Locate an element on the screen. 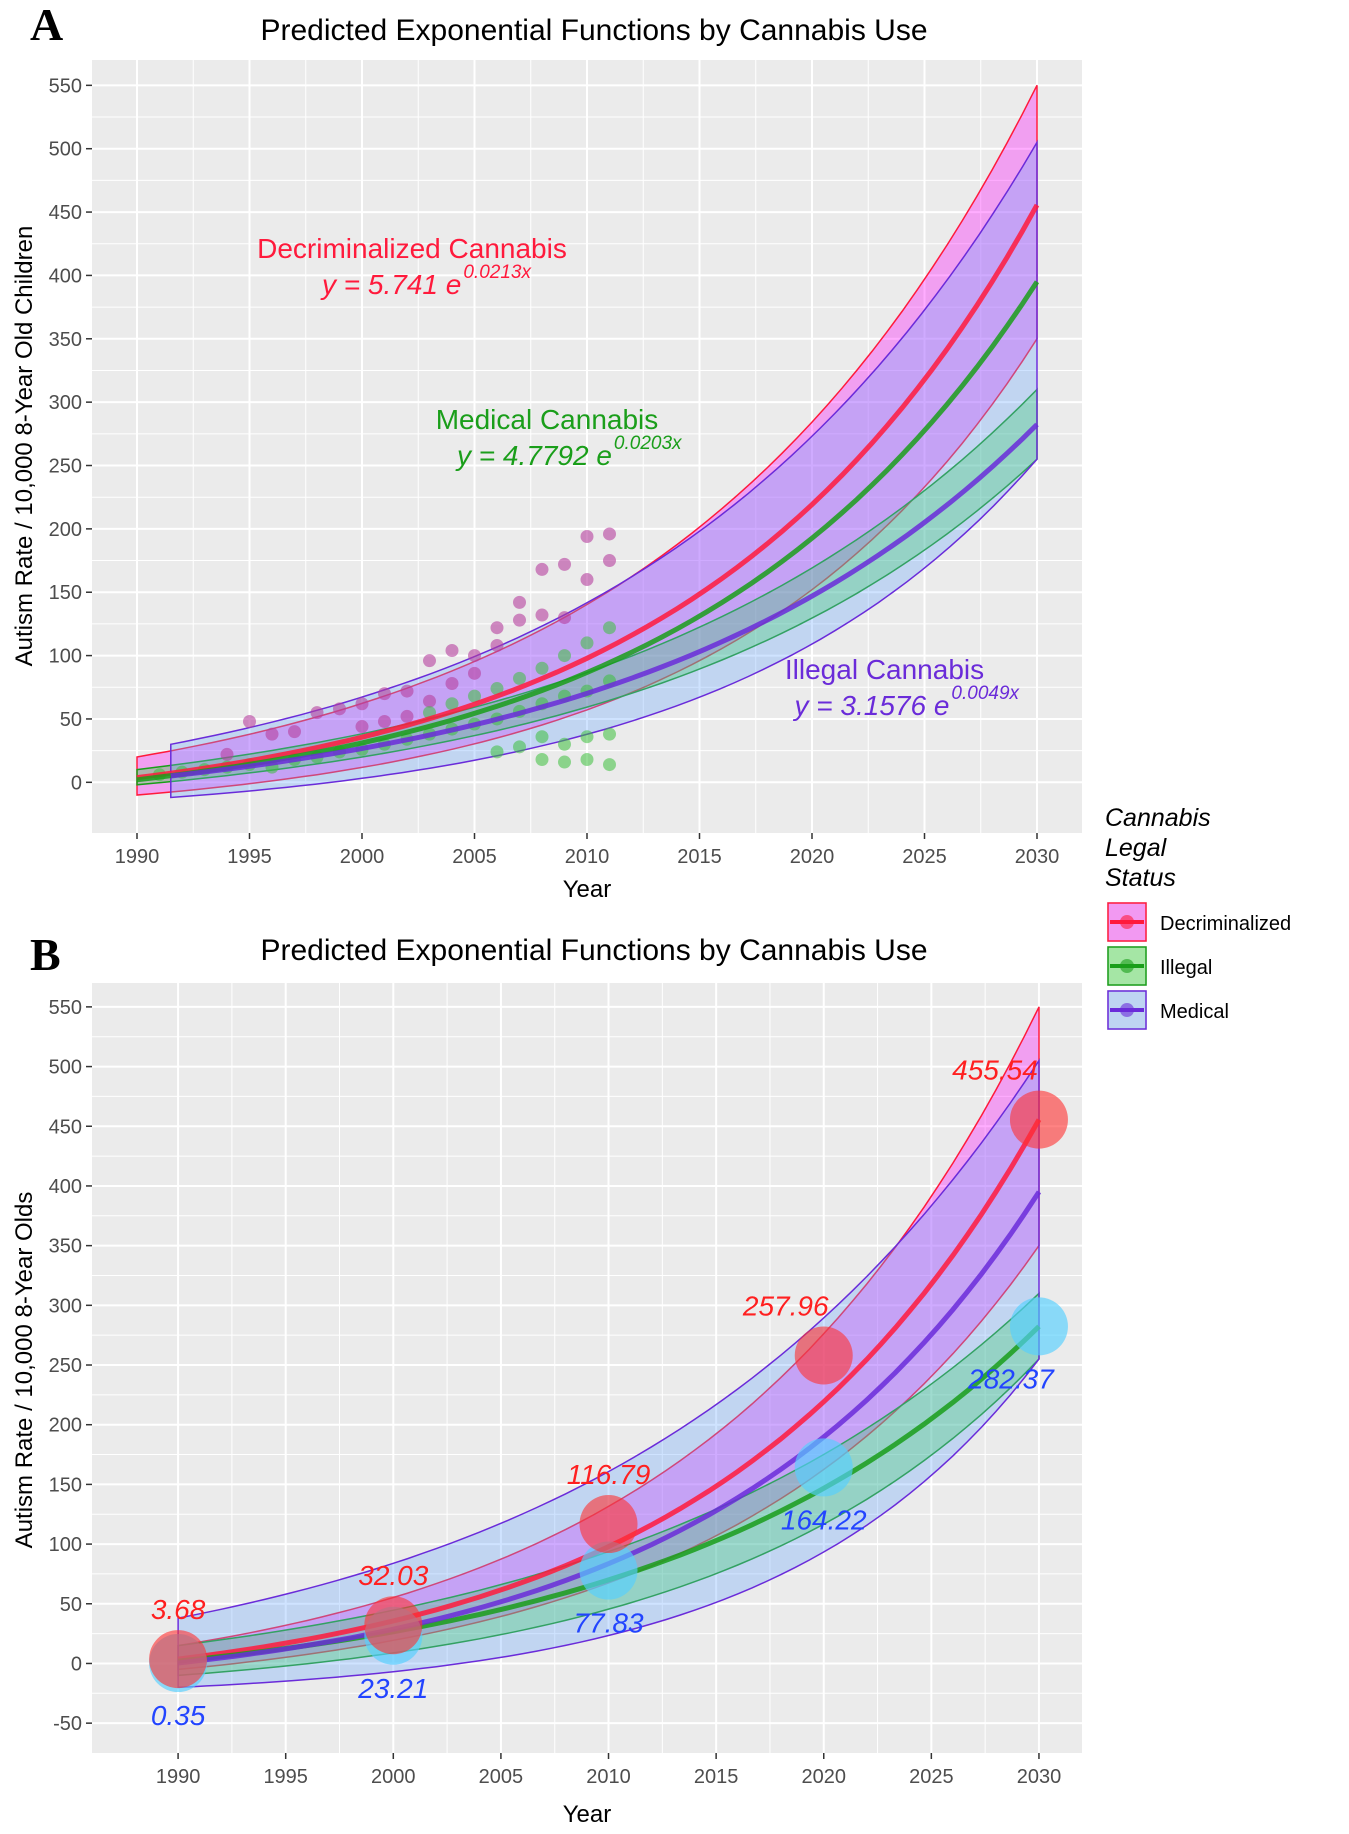 The height and width of the screenshot is (1834, 1349). equation-name-illegal: Medical Cannabis is located at coordinates (547, 419).